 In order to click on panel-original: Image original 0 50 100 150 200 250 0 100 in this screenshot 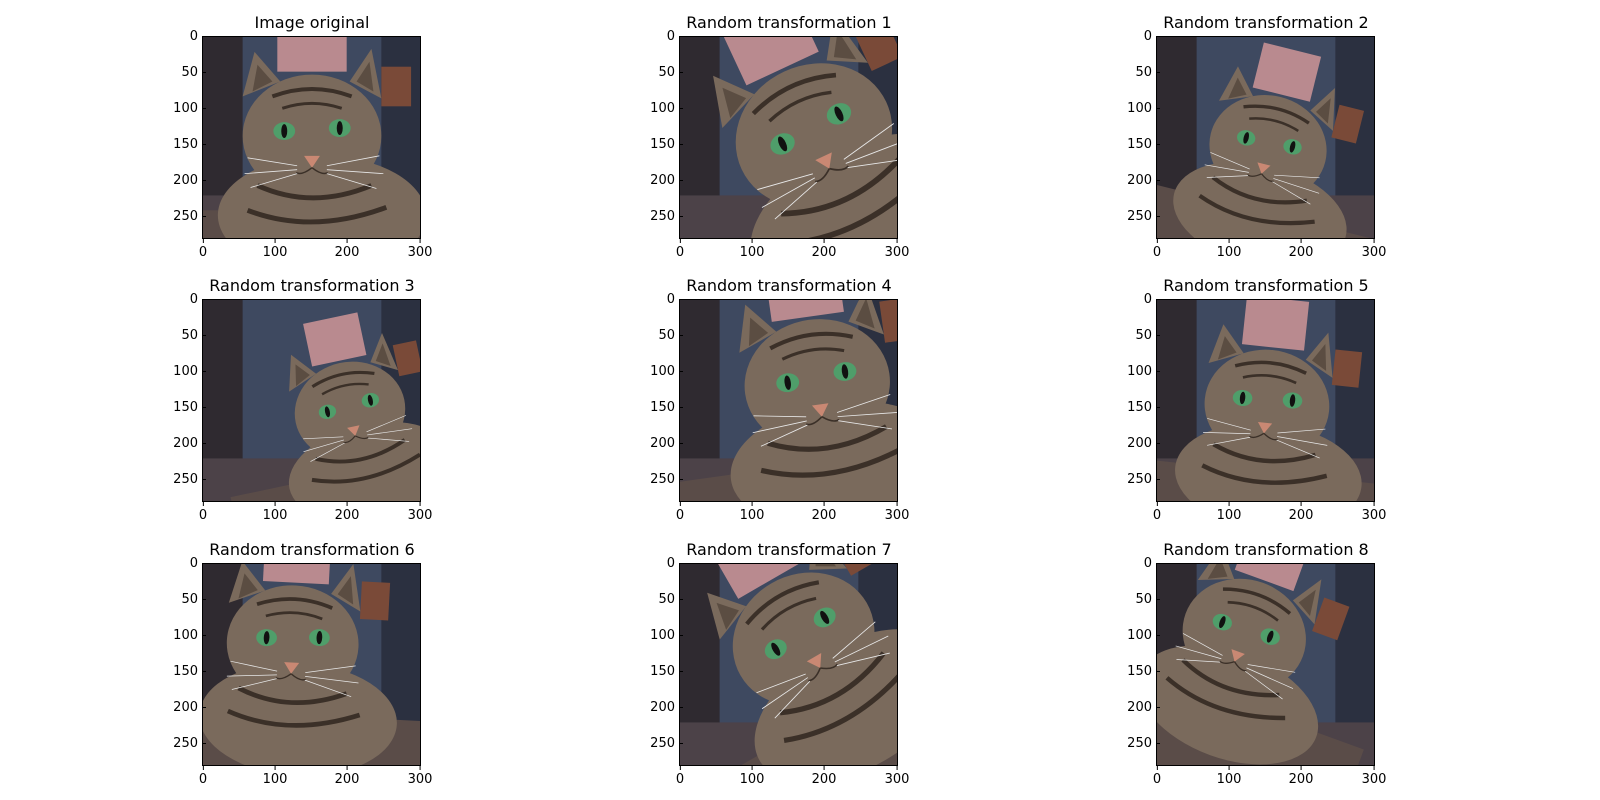, I will do `click(302, 139)`.